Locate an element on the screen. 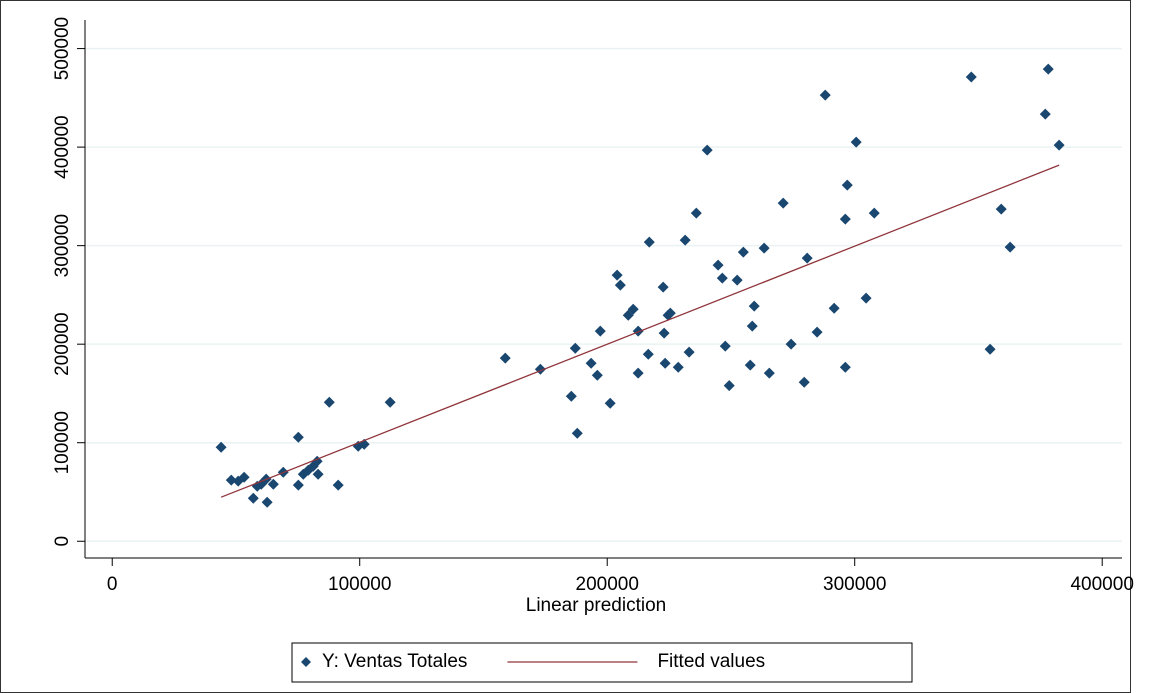 This screenshot has height=693, width=1153. x-tick-label: 200000 is located at coordinates (607, 584).